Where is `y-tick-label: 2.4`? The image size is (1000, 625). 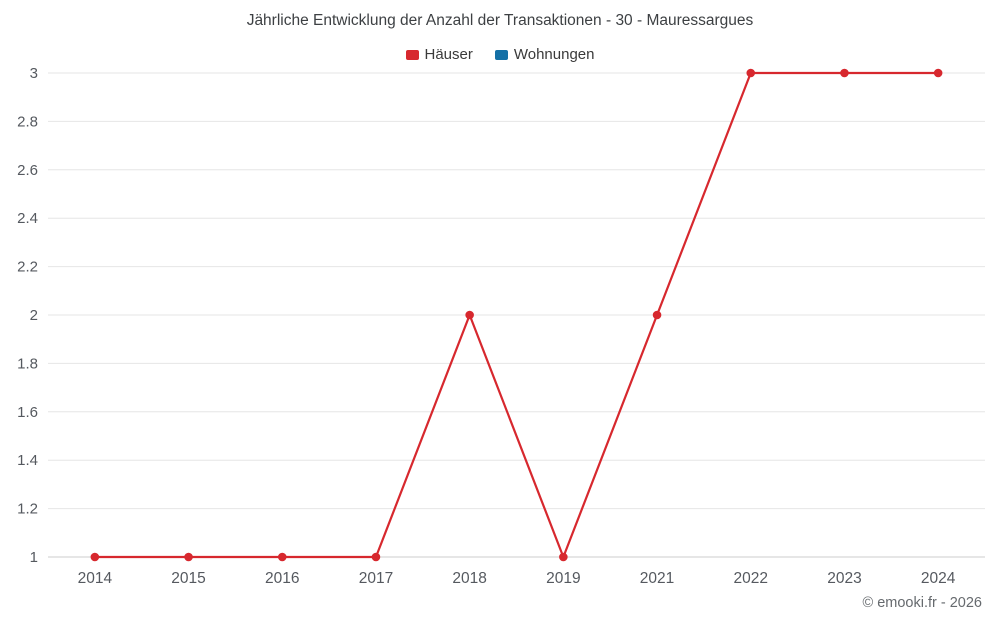 y-tick-label: 2.4 is located at coordinates (27, 218).